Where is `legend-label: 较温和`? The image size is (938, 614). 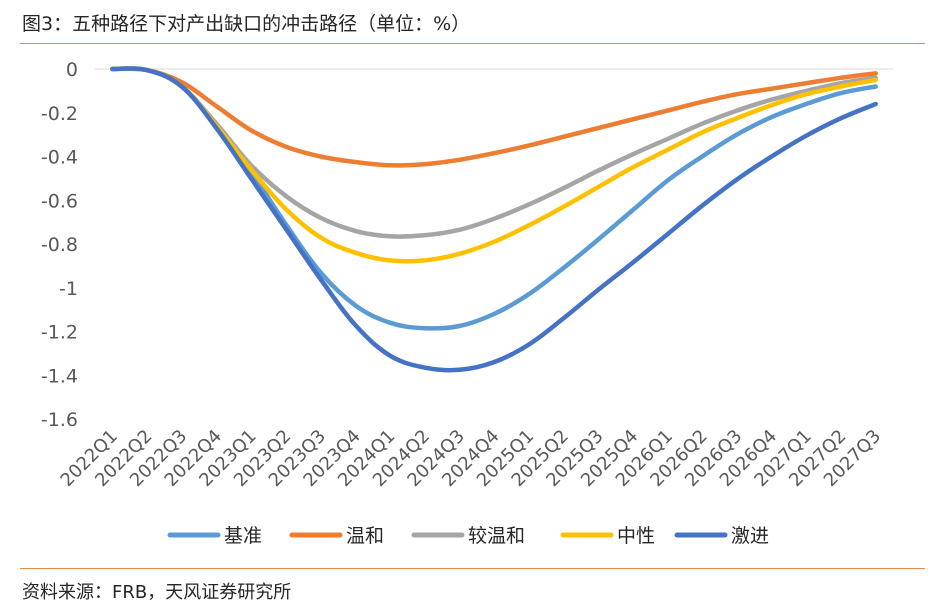 legend-label: 较温和 is located at coordinates (496, 536).